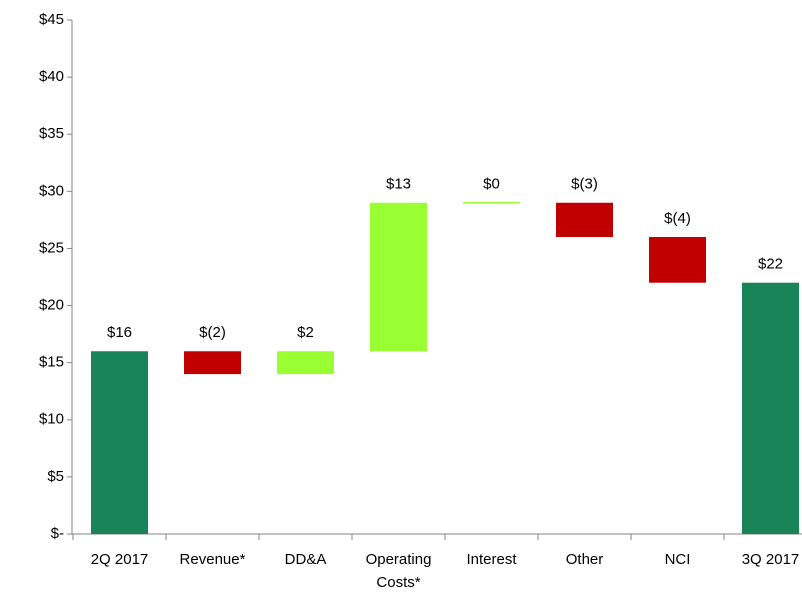 The image size is (802, 595). I want to click on x-tick-label-line: NCI, so click(678, 559).